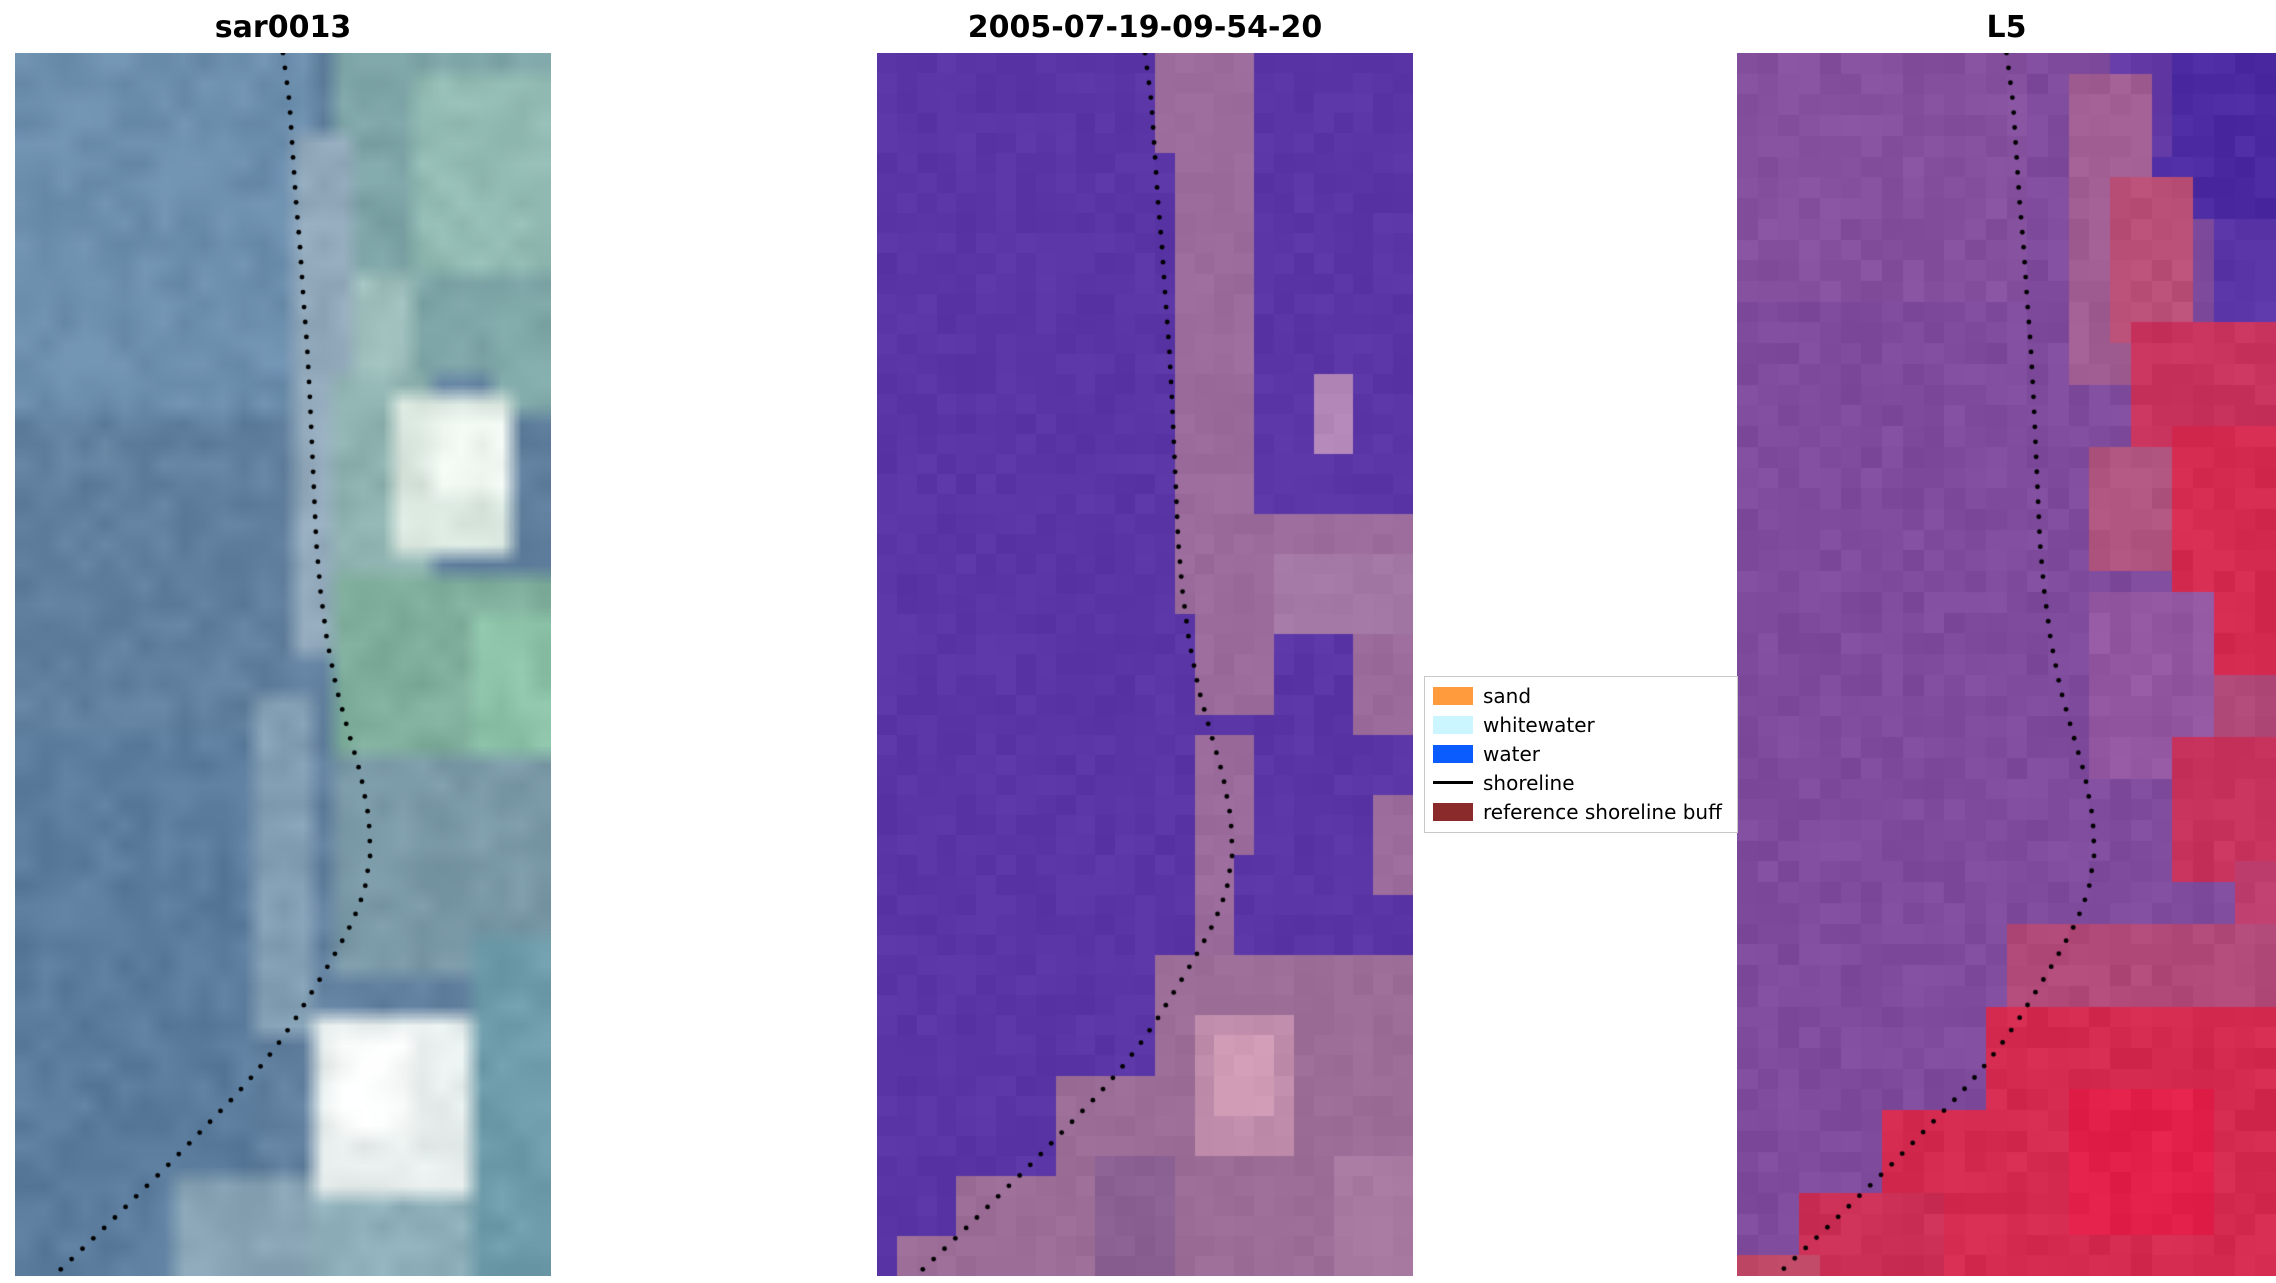 The height and width of the screenshot is (1283, 2276). What do you see at coordinates (1585, 753) in the screenshot?
I see `legend-item-water: water` at bounding box center [1585, 753].